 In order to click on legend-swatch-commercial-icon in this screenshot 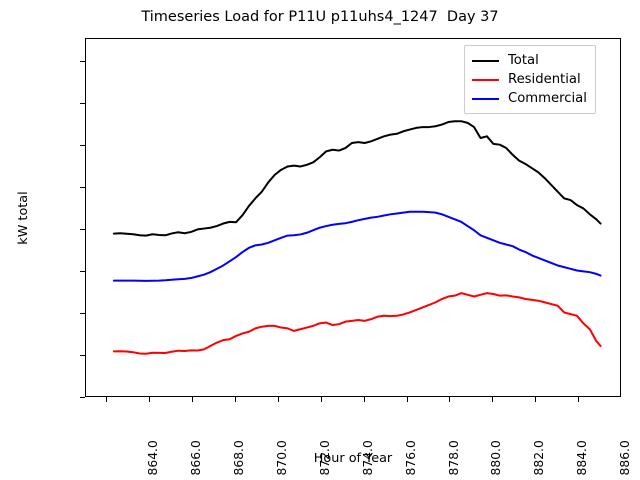, I will do `click(485, 98)`.